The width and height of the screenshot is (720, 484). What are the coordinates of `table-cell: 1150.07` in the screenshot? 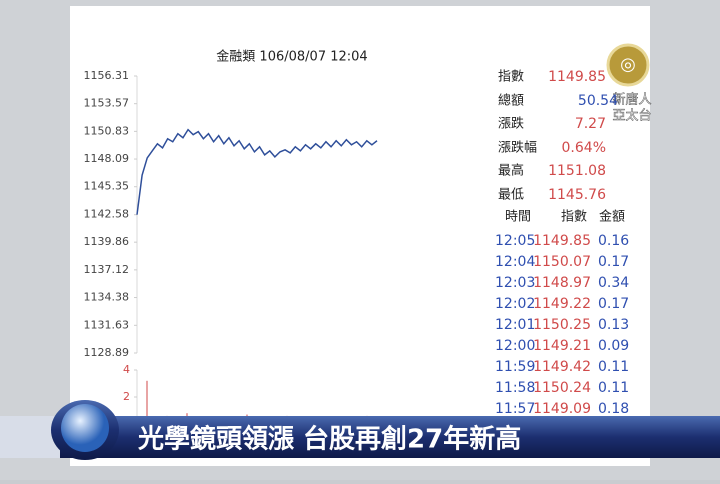 It's located at (562, 262).